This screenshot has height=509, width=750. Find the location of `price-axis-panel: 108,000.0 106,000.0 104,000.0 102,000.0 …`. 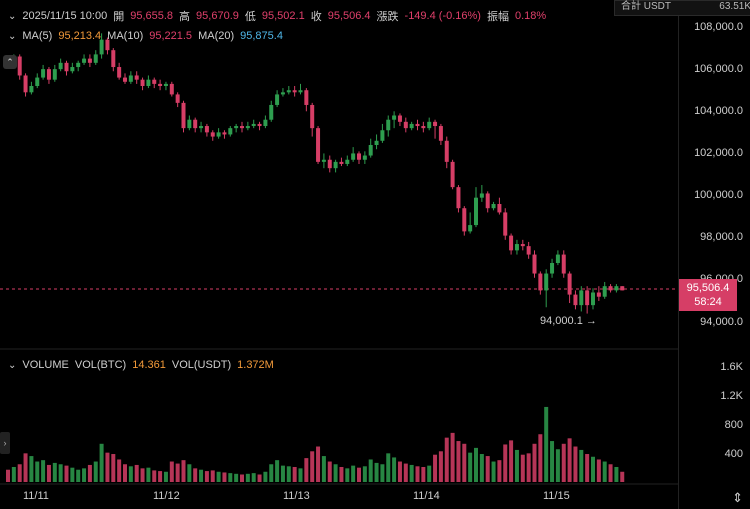

price-axis-panel: 108,000.0 106,000.0 104,000.0 102,000.0 … is located at coordinates (714, 254).